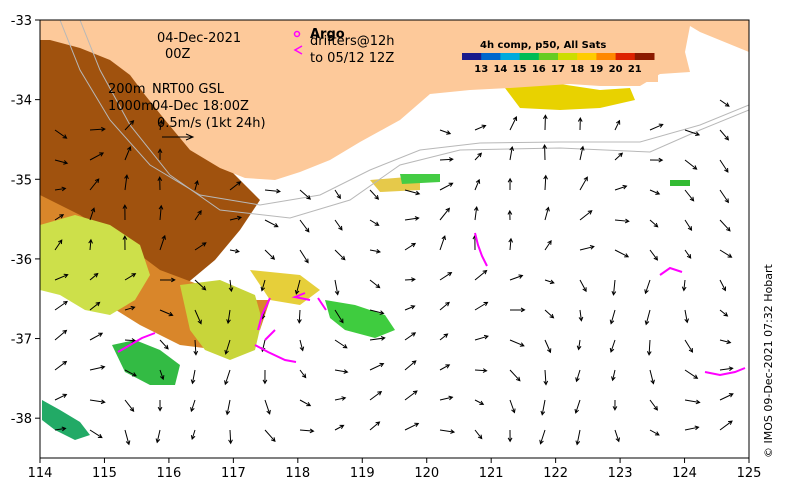  What do you see at coordinates (178, 54) in the screenshot?
I see `time-label: 00Z` at bounding box center [178, 54].